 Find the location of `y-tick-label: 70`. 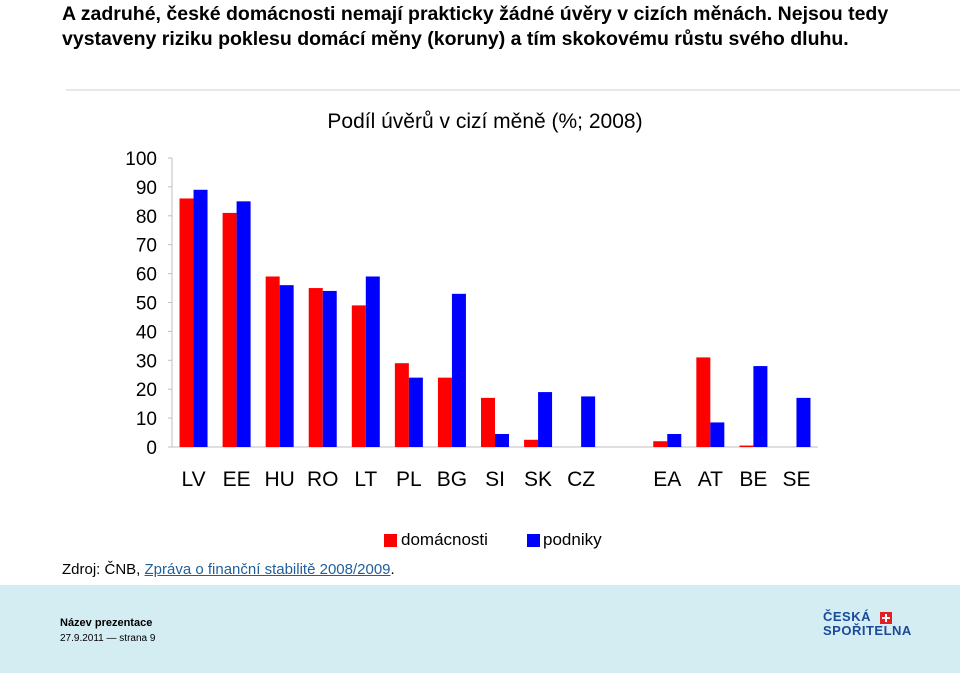

y-tick-label: 70 is located at coordinates (146, 246).